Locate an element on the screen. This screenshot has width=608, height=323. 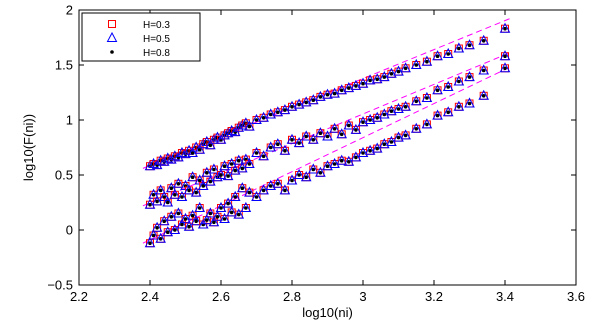
y-tick-label: 1 is located at coordinates (69, 120).